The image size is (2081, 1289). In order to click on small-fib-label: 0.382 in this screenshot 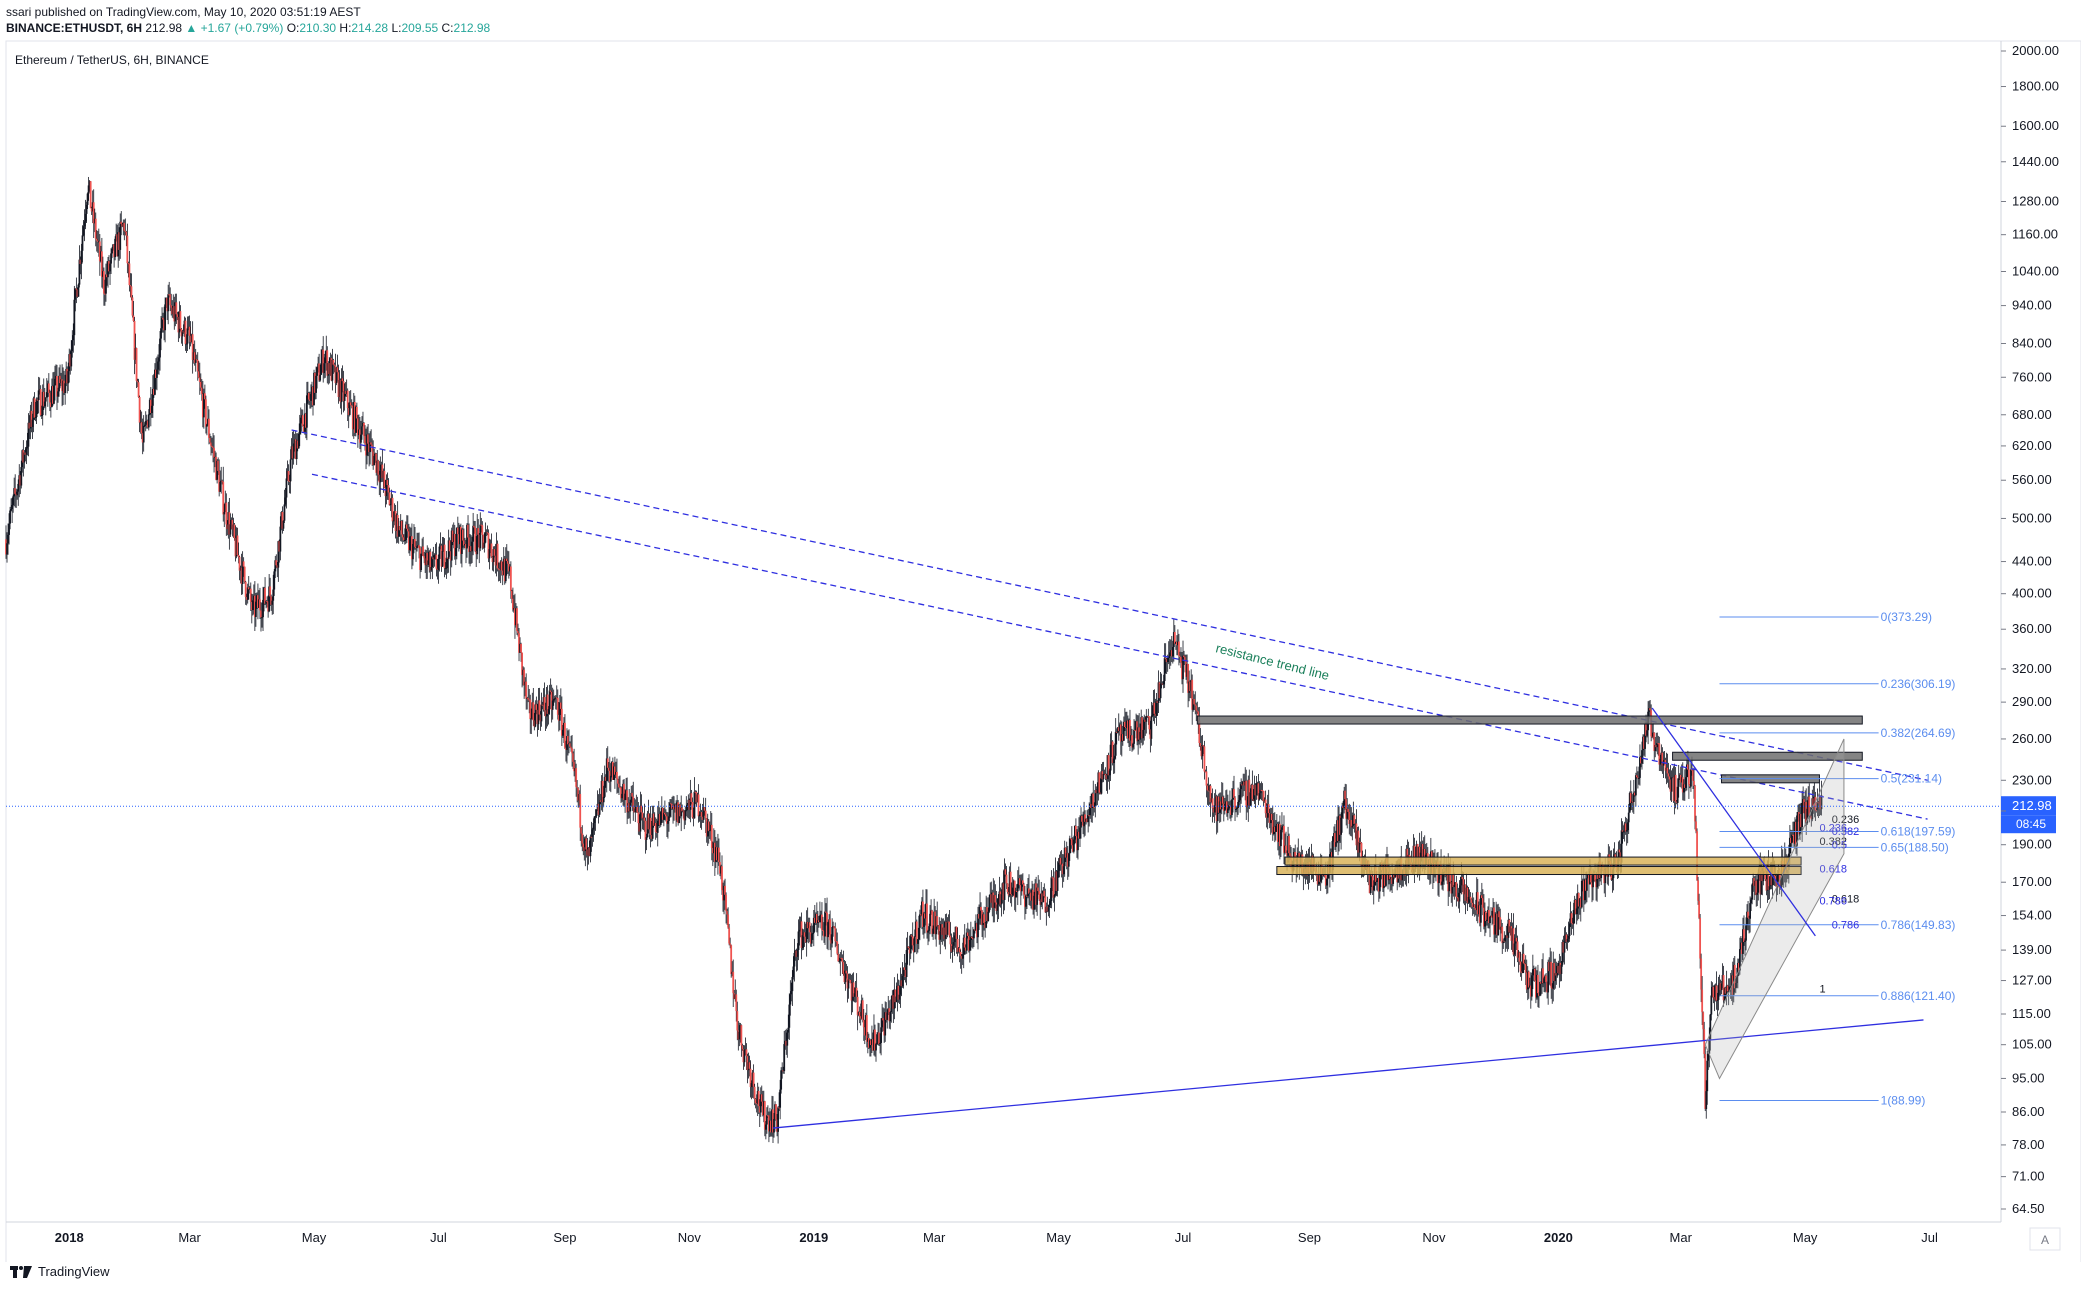, I will do `click(1846, 832)`.